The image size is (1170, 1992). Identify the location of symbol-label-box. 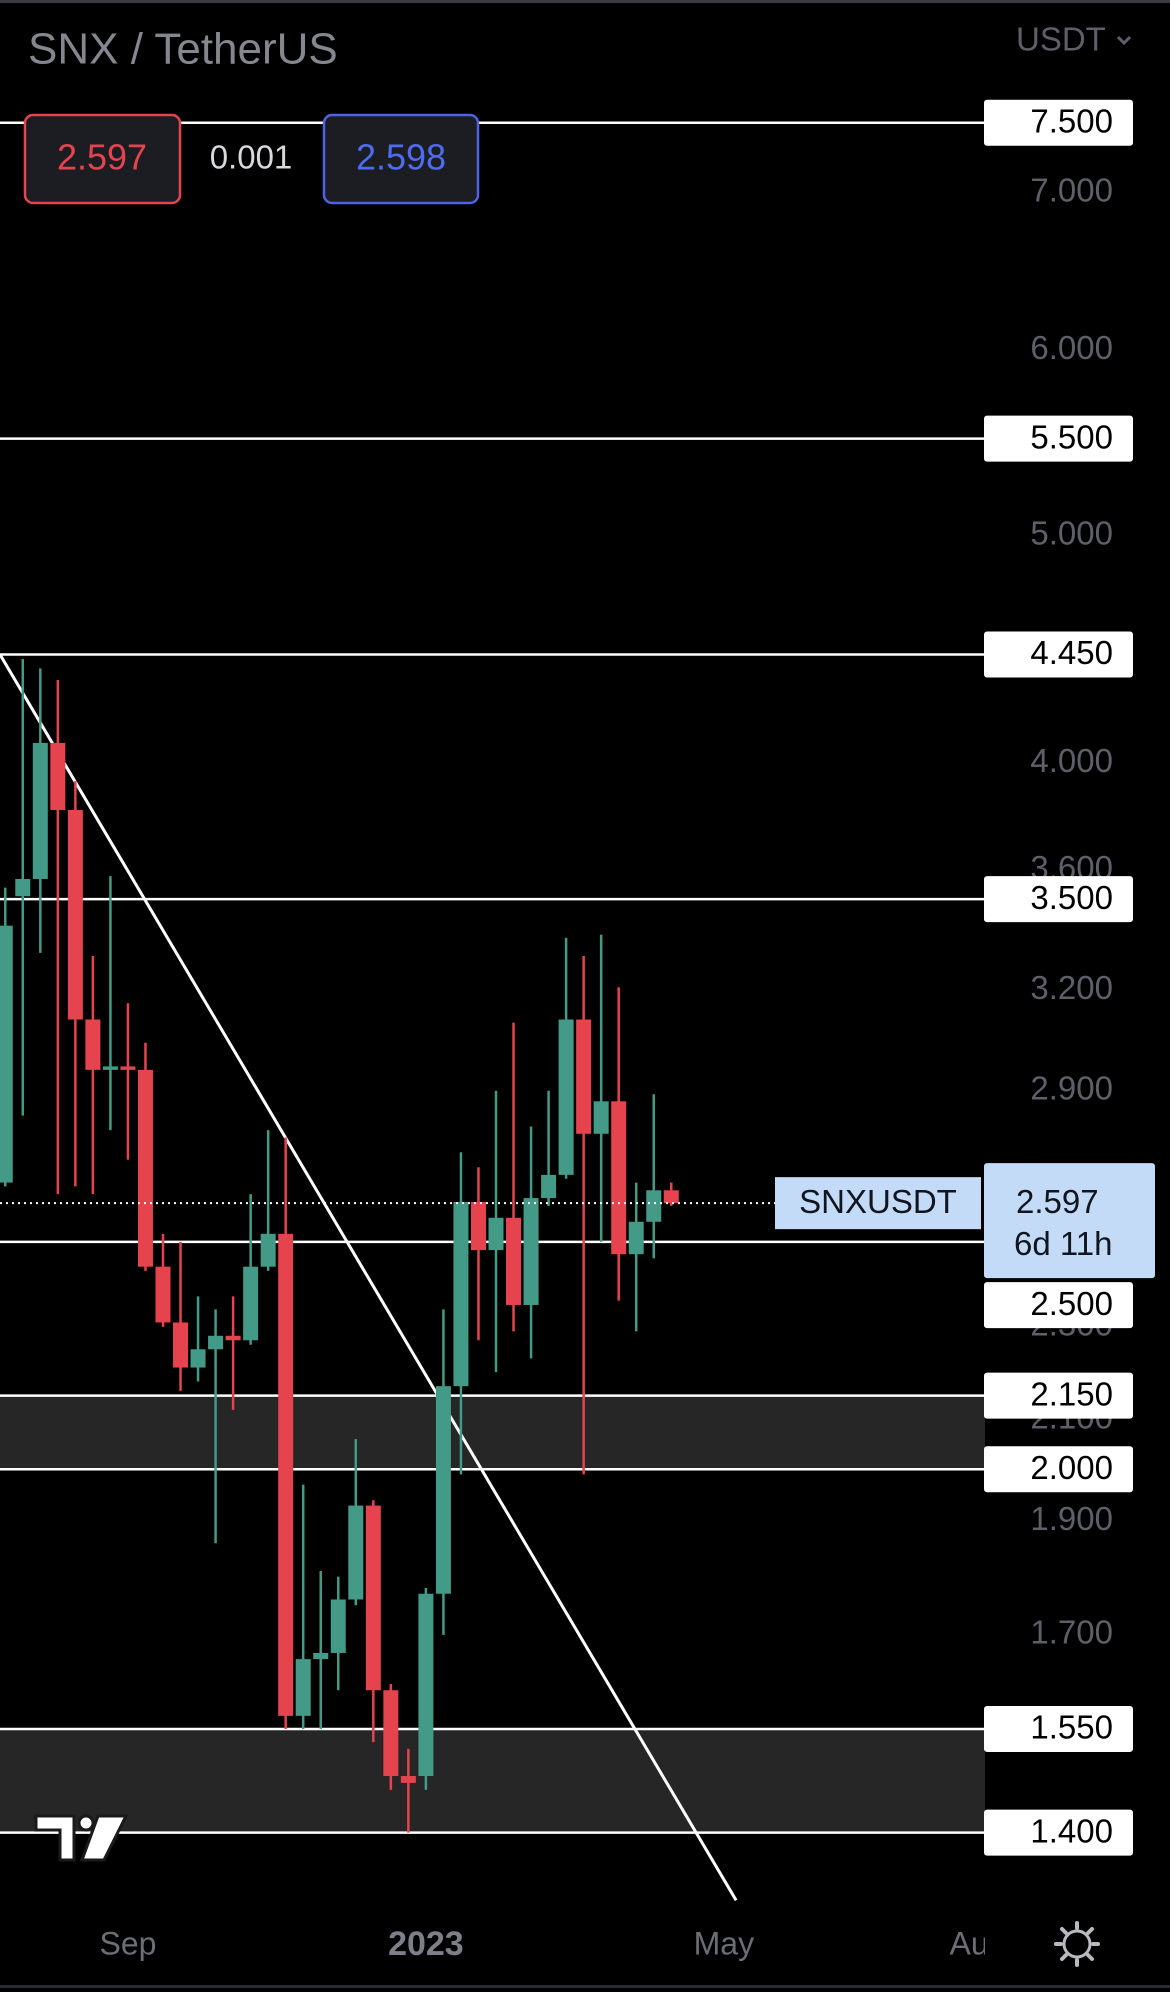
(878, 1203).